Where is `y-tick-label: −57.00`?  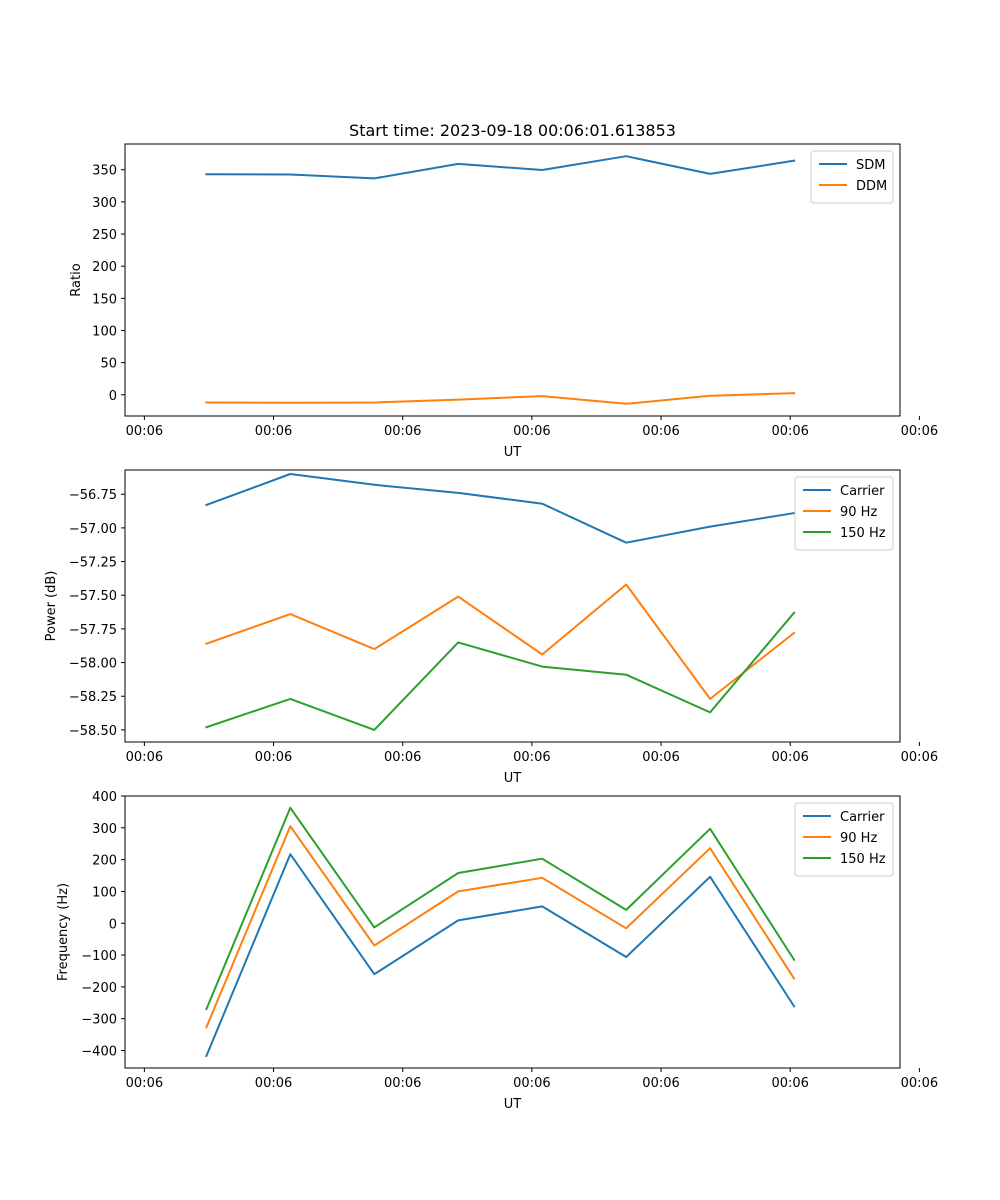
y-tick-label: −57.00 is located at coordinates (93, 529).